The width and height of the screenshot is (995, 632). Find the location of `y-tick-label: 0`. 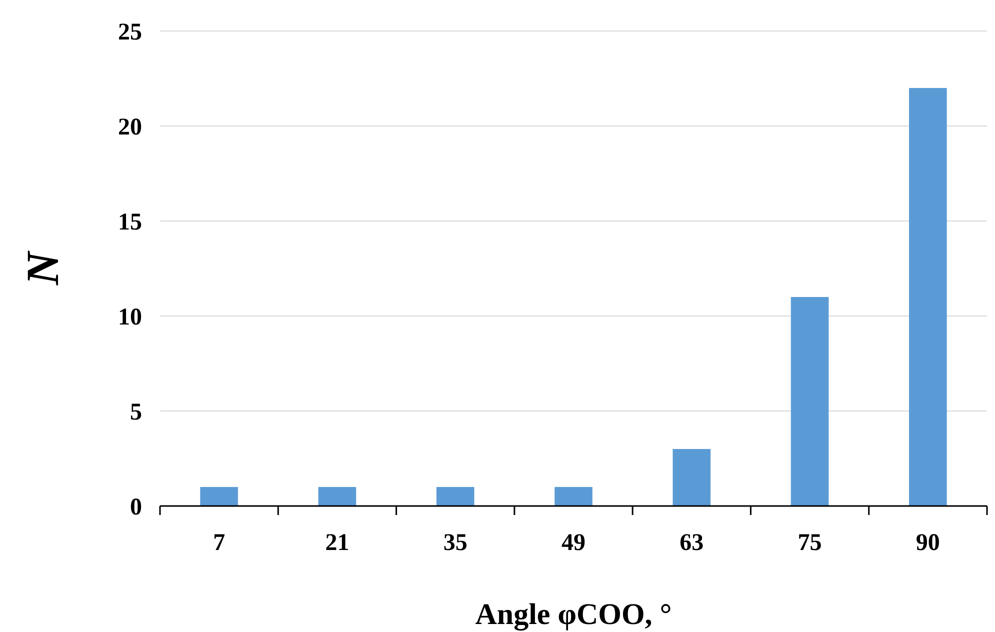

y-tick-label: 0 is located at coordinates (136, 507).